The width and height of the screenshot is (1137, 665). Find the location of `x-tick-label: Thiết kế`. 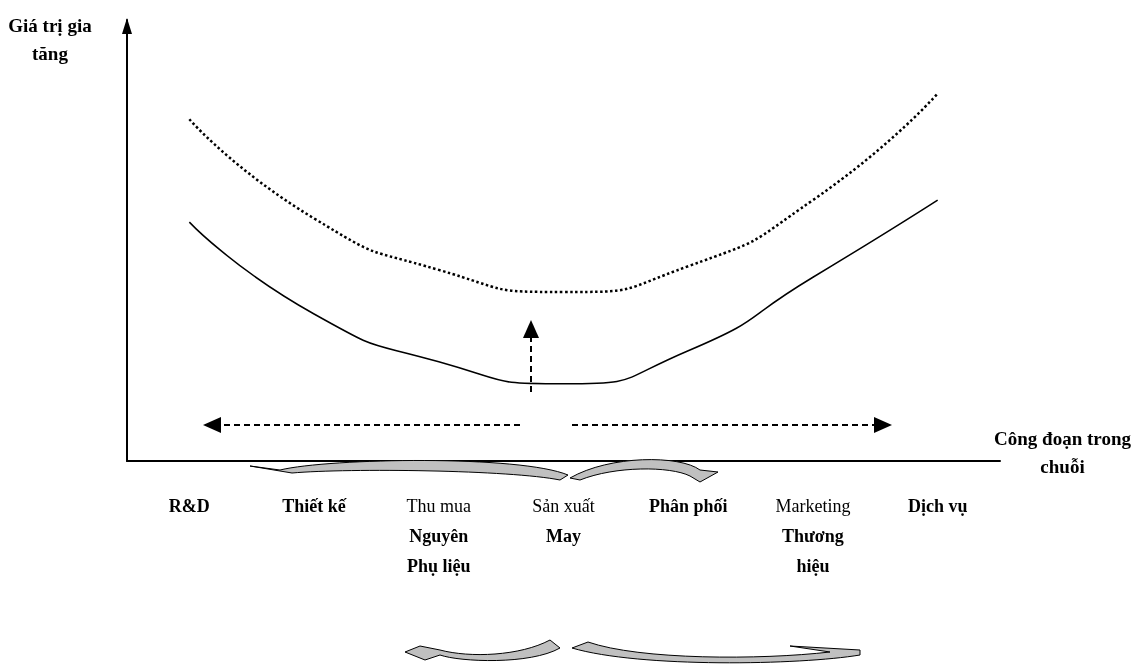

x-tick-label: Thiết kế is located at coordinates (314, 506).